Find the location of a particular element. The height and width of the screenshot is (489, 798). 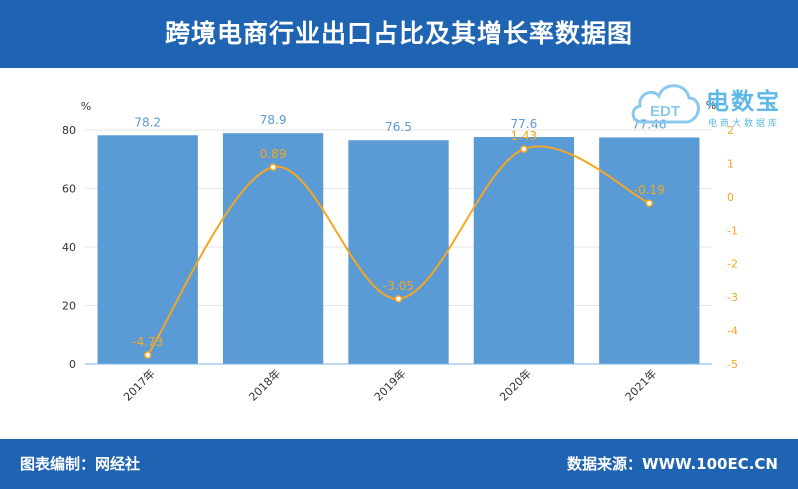

right-tick-label: 0 is located at coordinates (730, 197).